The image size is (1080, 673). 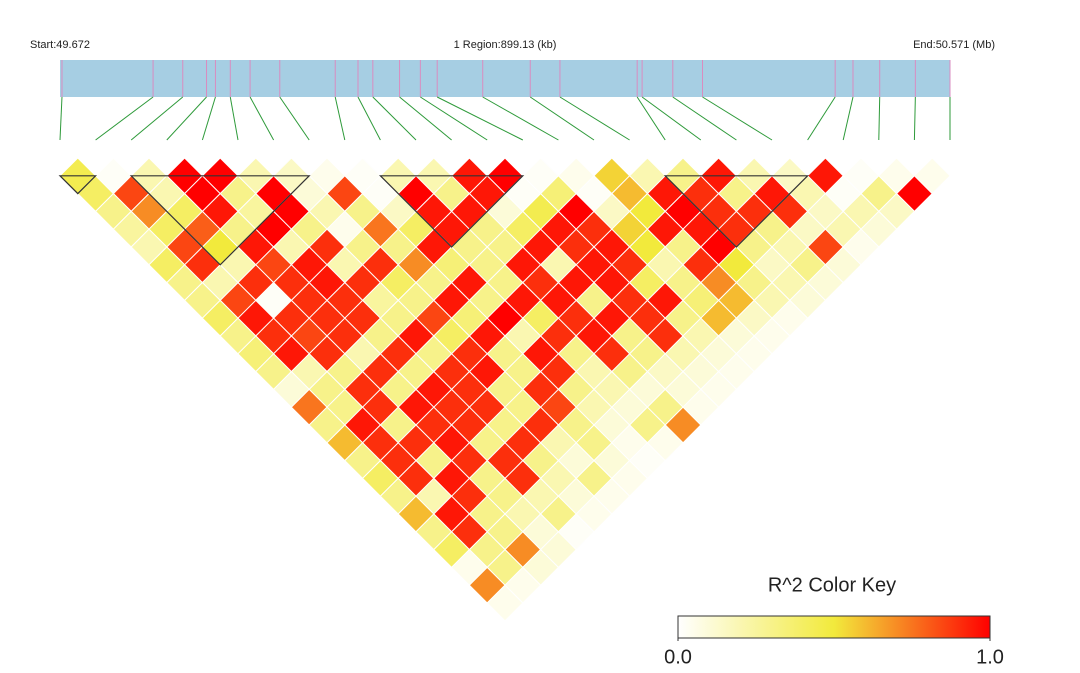 What do you see at coordinates (505, 78) in the screenshot?
I see `region-bar` at bounding box center [505, 78].